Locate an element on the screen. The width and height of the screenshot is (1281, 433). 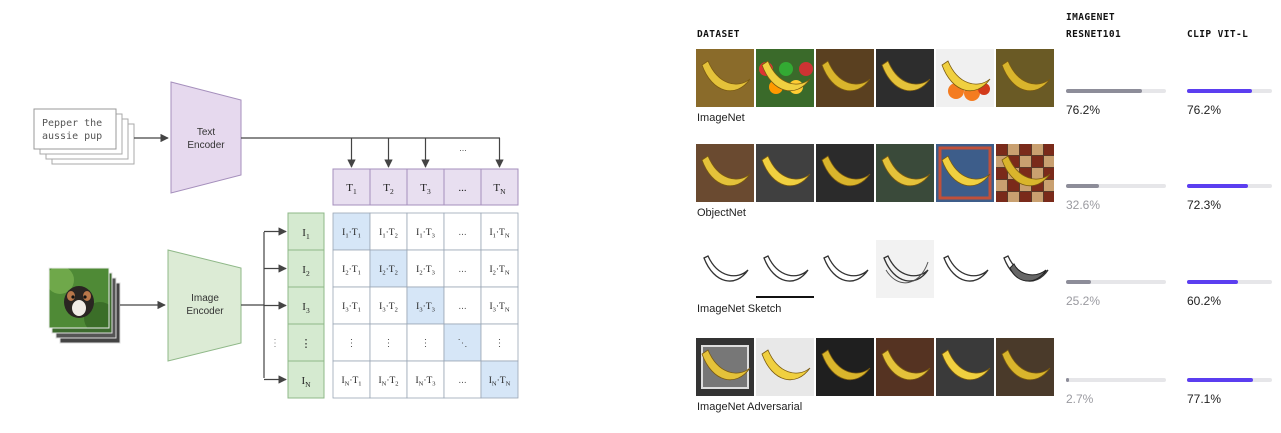
matrix-product: I1·T3 is located at coordinates (425, 234).